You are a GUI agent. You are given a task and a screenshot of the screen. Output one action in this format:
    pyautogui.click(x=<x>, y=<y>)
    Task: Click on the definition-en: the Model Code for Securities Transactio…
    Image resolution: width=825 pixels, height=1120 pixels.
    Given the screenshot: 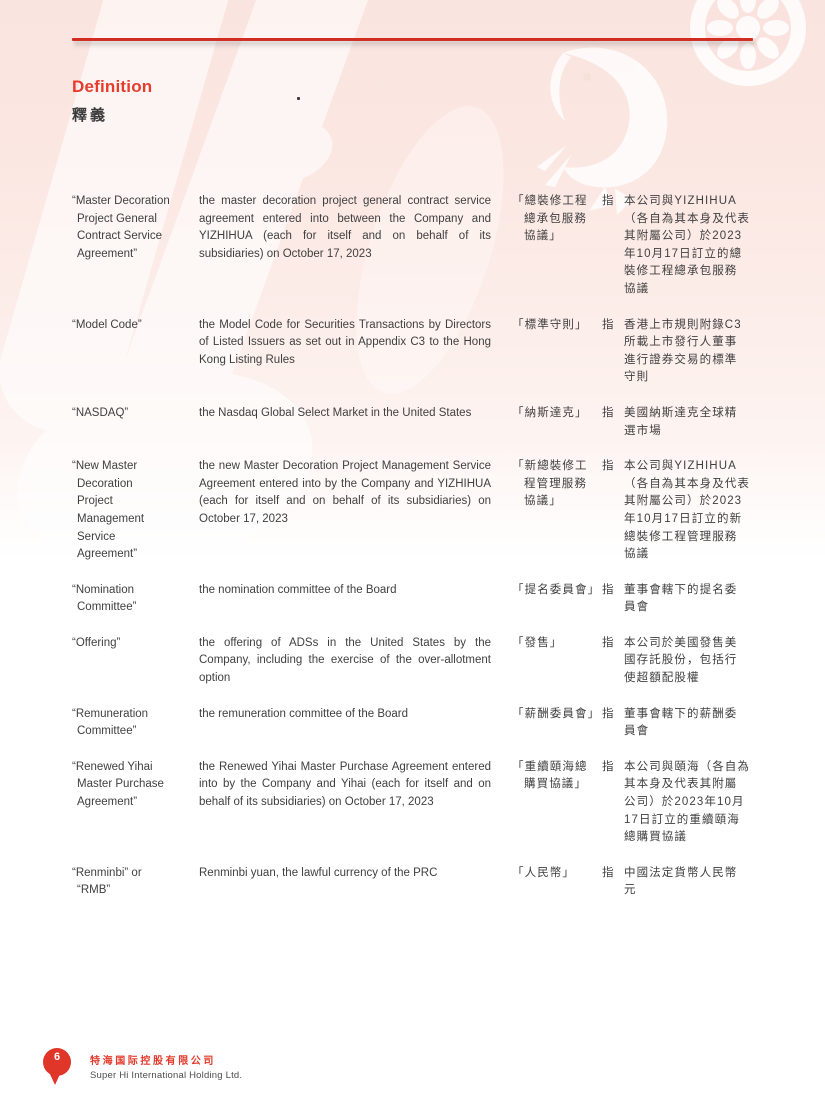 What is the action you would take?
    pyautogui.click(x=345, y=342)
    